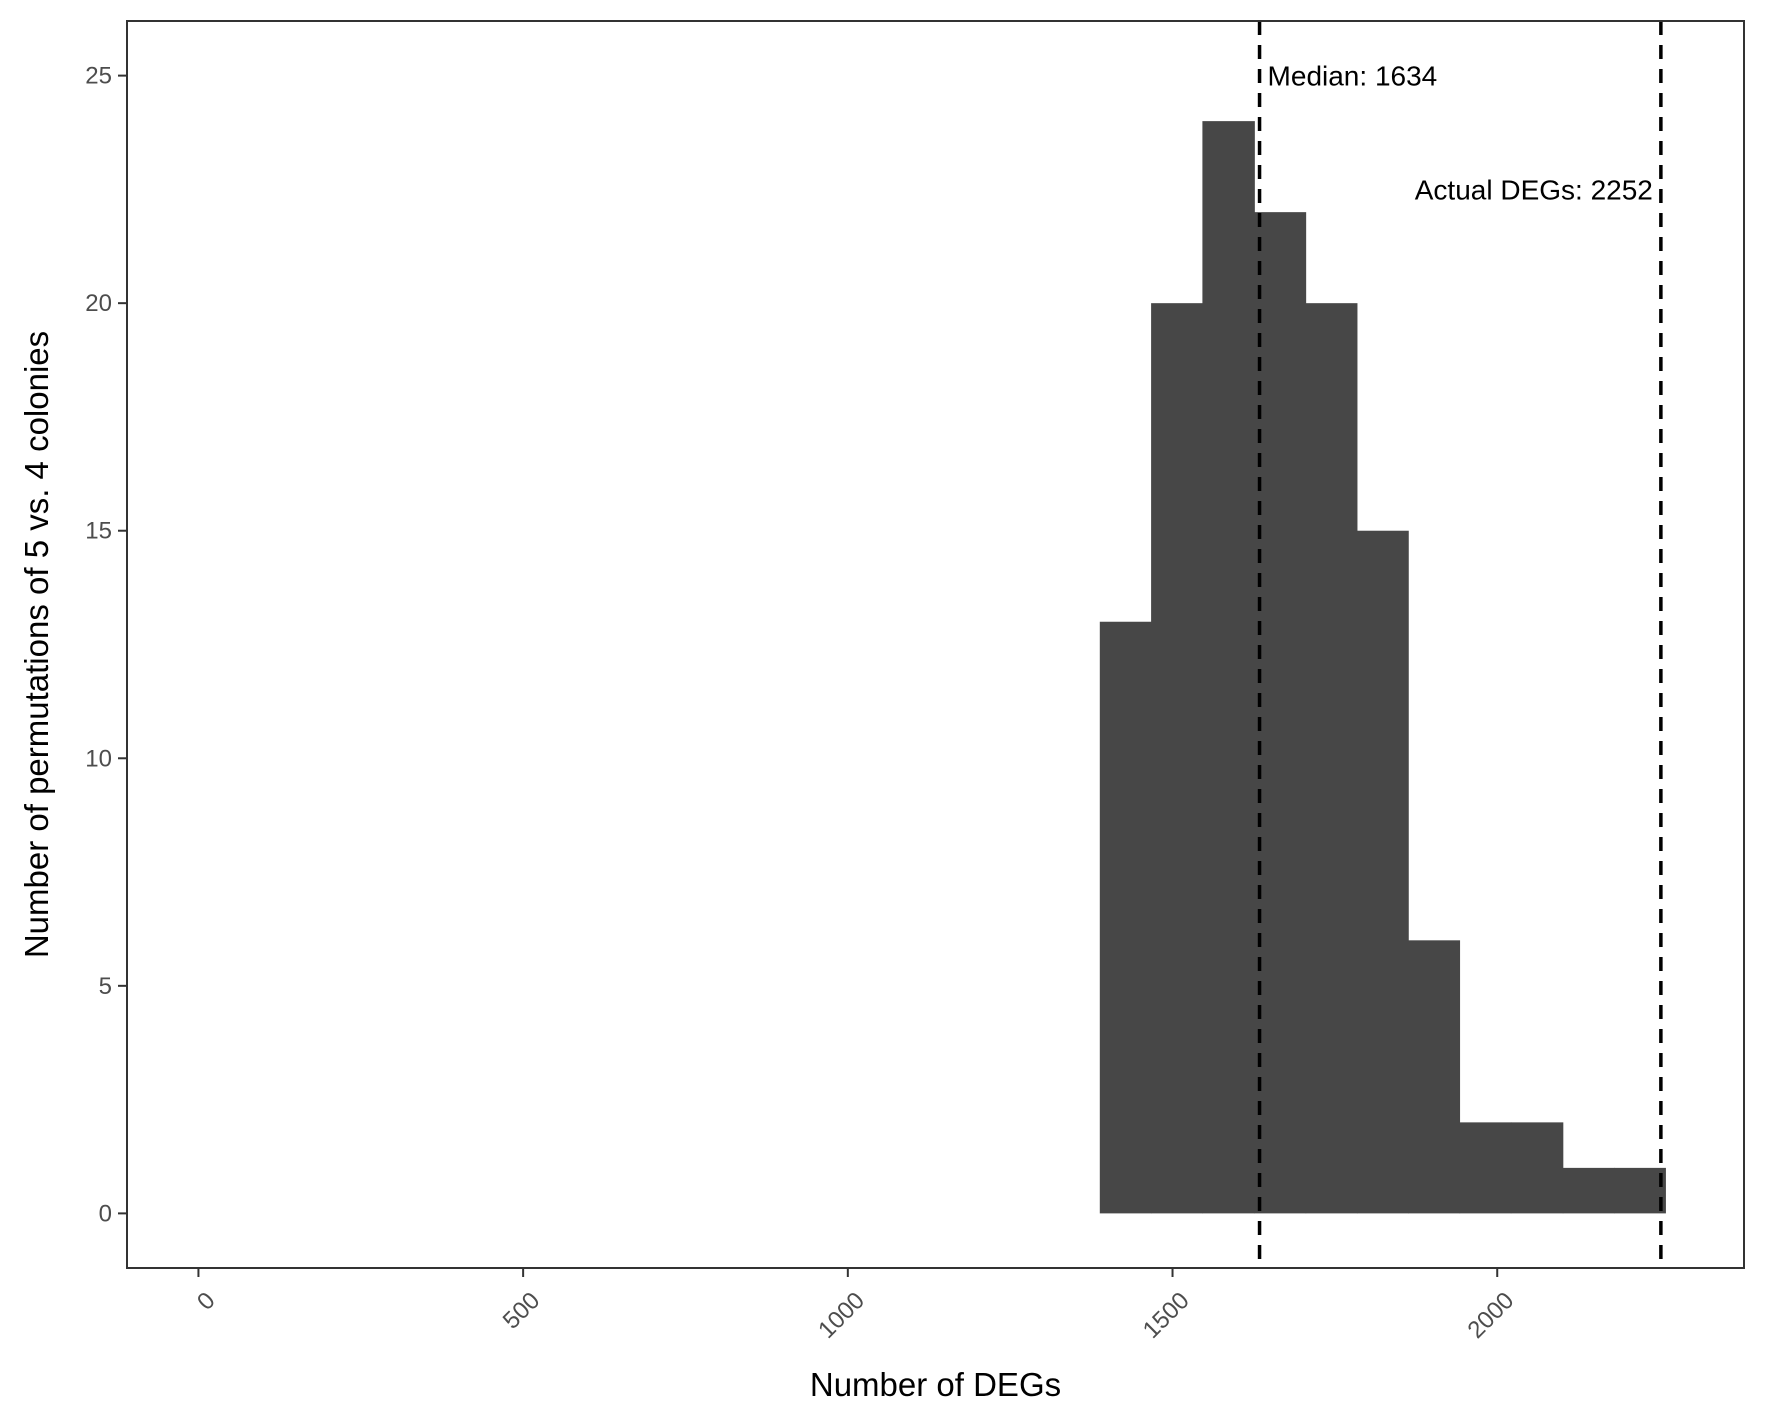  I want to click on y-tick-label: 20, so click(98, 303).